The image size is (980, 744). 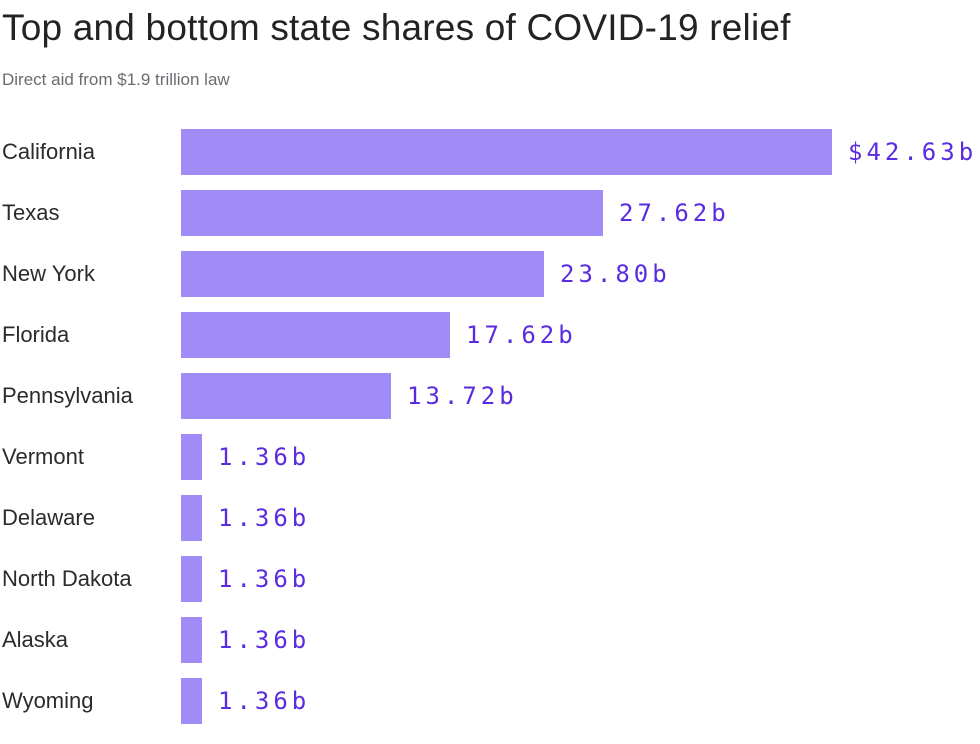 What do you see at coordinates (48, 151) in the screenshot?
I see `state-label: California` at bounding box center [48, 151].